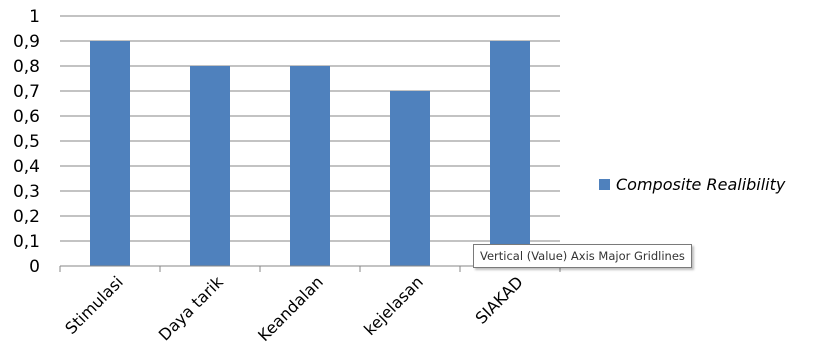  I want to click on y-tick-label: 0,3, so click(26, 192).